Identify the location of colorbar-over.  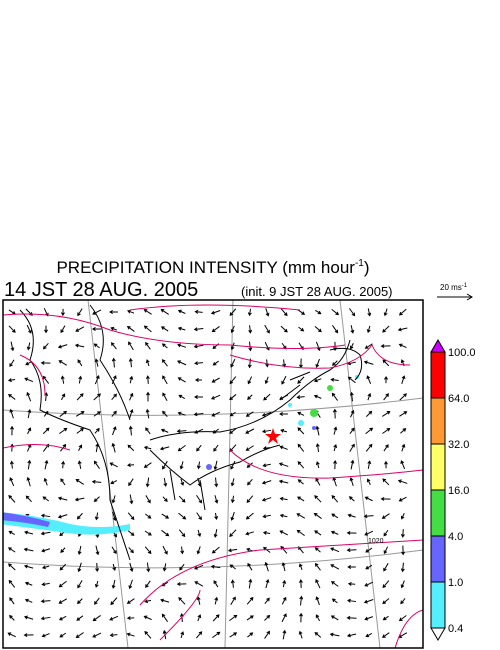
(438, 346).